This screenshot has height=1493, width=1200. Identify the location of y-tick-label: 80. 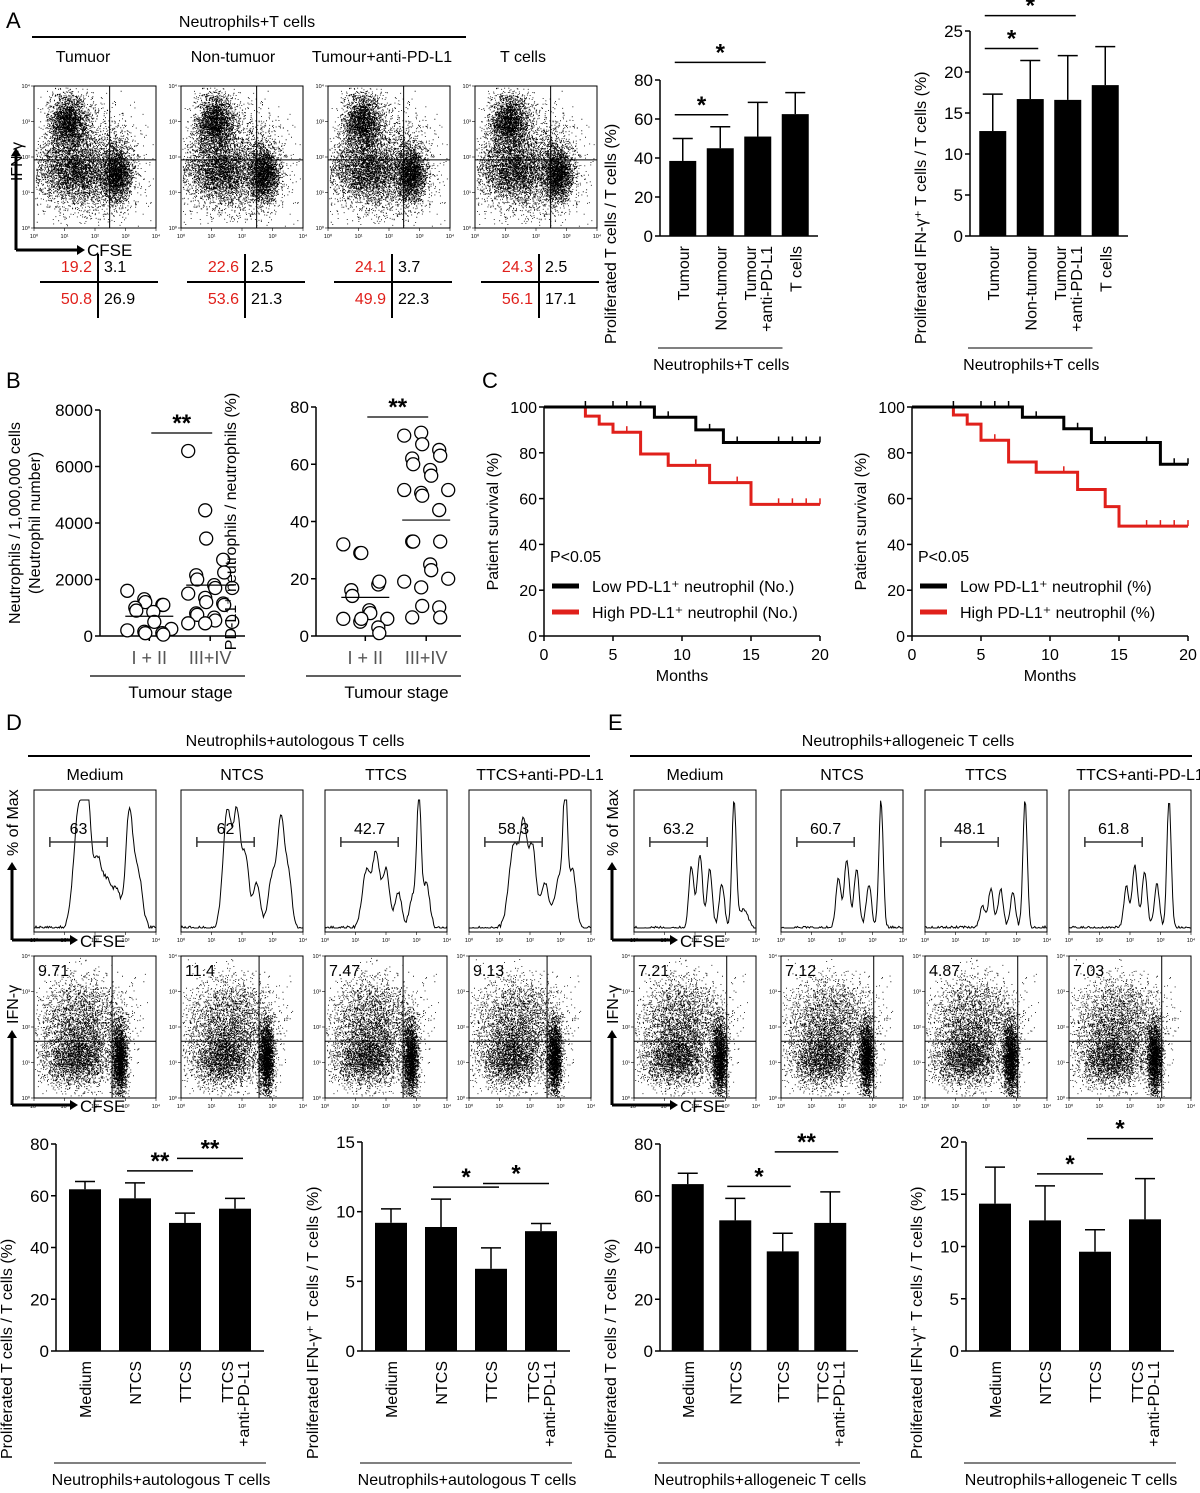
(39, 1144).